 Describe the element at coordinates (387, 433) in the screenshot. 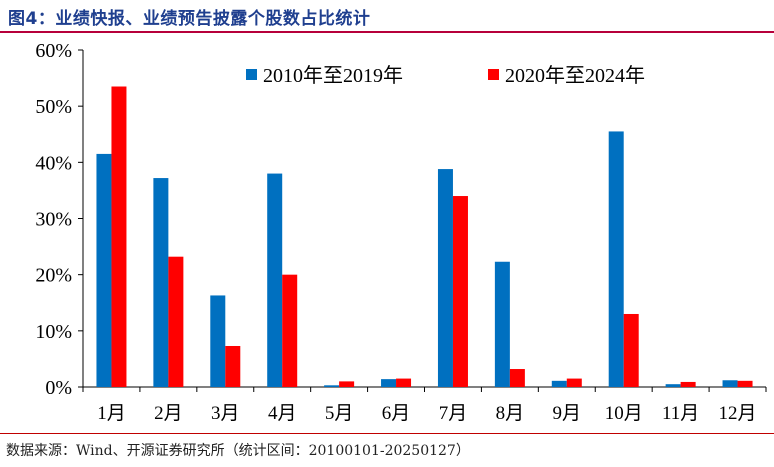

I see `source-divider` at that location.